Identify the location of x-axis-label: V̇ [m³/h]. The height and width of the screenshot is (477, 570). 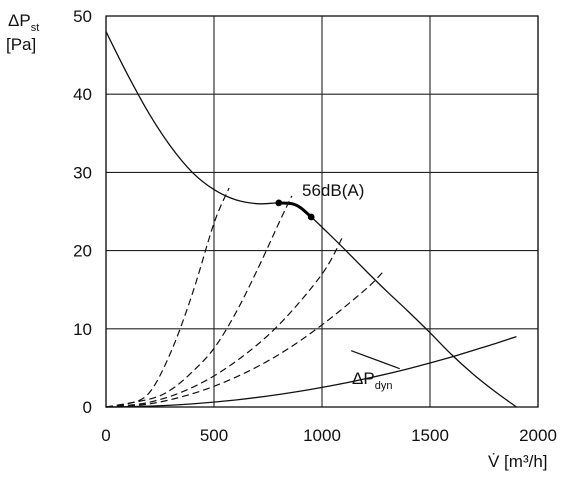
(518, 461).